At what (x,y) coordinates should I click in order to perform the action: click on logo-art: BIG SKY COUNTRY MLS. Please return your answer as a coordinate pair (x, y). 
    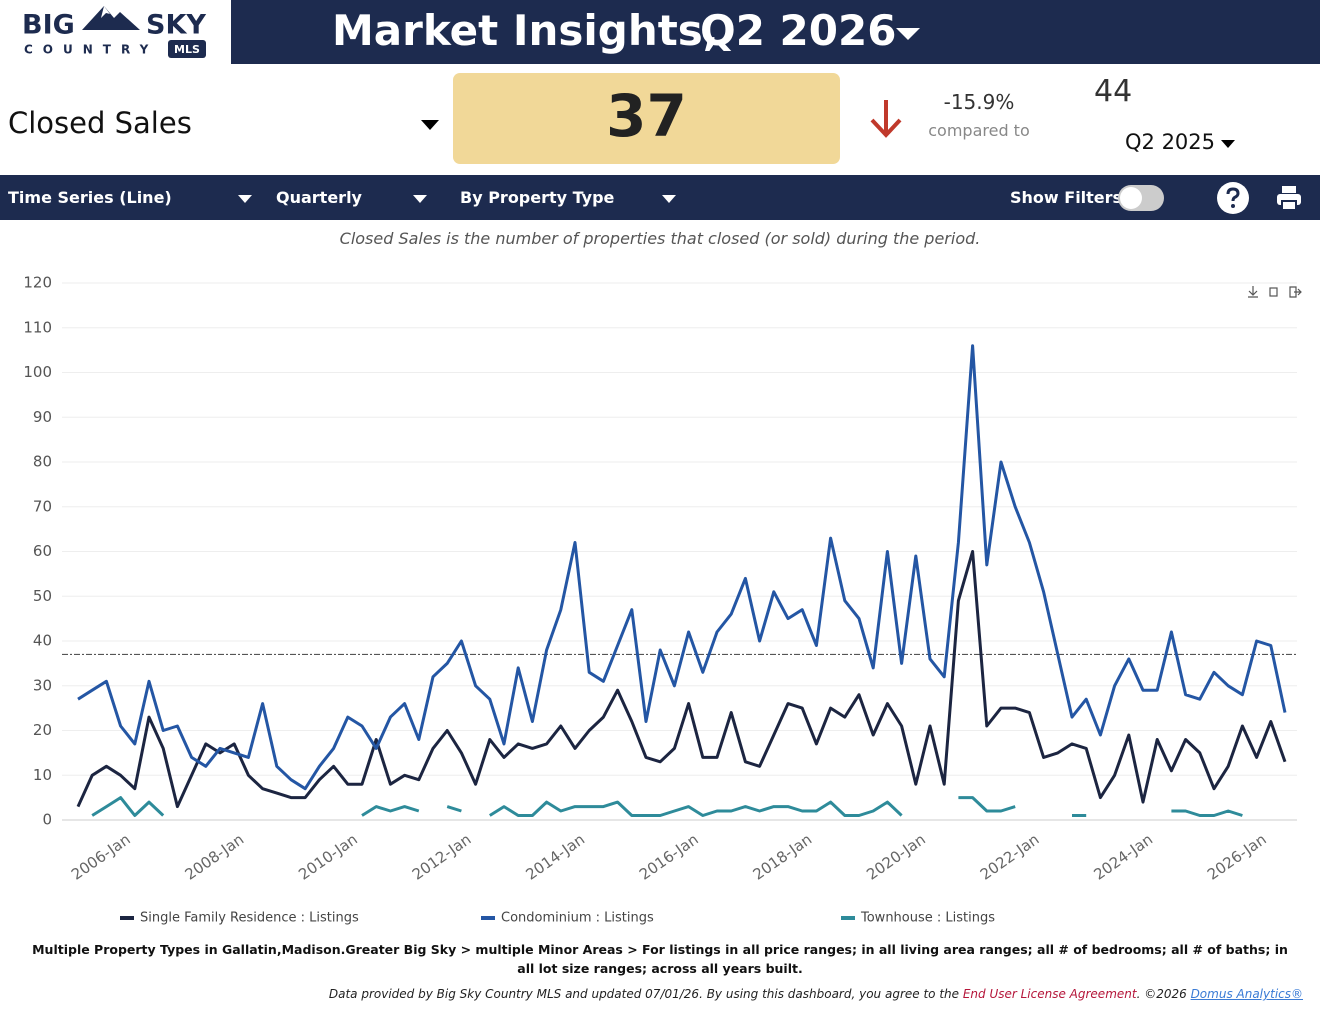
    Looking at the image, I should click on (114, 32).